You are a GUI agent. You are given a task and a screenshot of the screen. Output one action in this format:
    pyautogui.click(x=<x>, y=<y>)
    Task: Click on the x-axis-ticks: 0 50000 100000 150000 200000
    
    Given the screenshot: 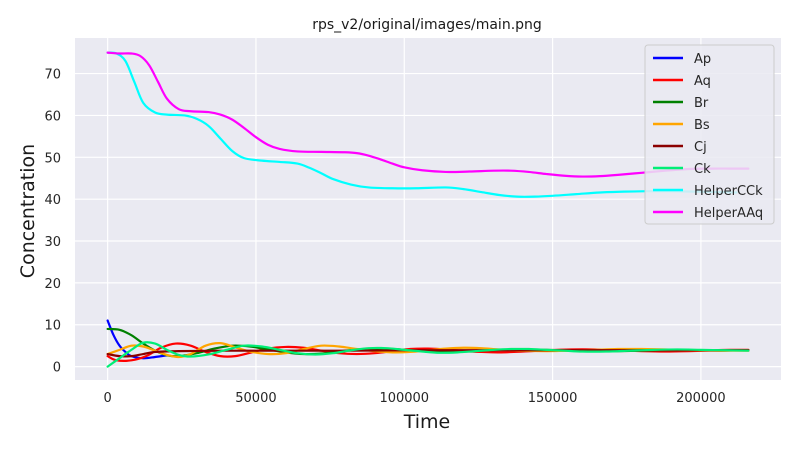 What is the action you would take?
    pyautogui.click(x=414, y=398)
    